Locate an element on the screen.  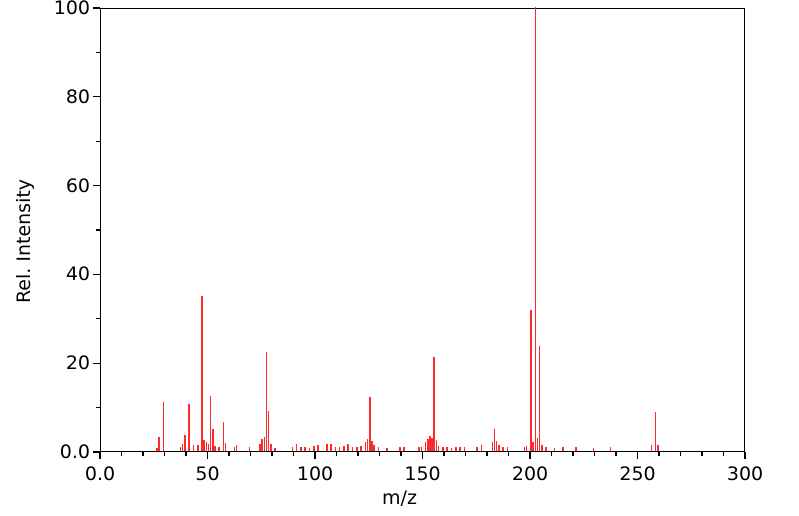
y-tick-label: 40 is located at coordinates (77, 274).